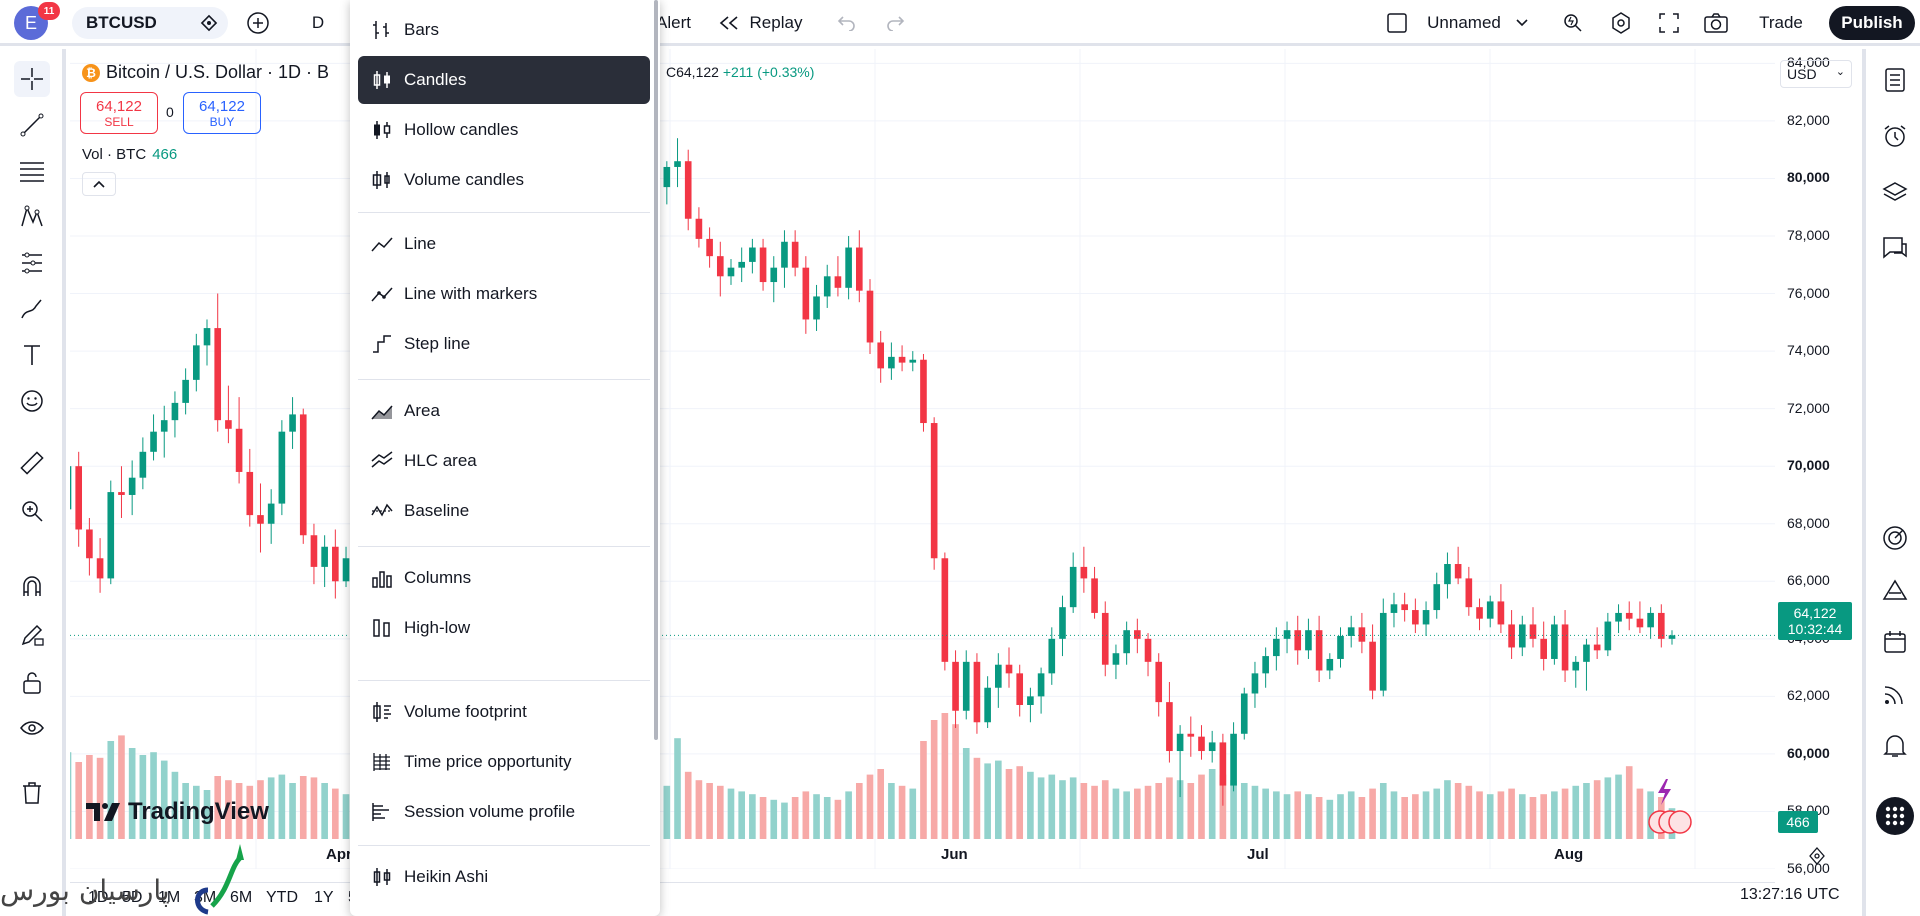 Image resolution: width=1920 pixels, height=916 pixels. I want to click on target-icon, so click(1895, 538).